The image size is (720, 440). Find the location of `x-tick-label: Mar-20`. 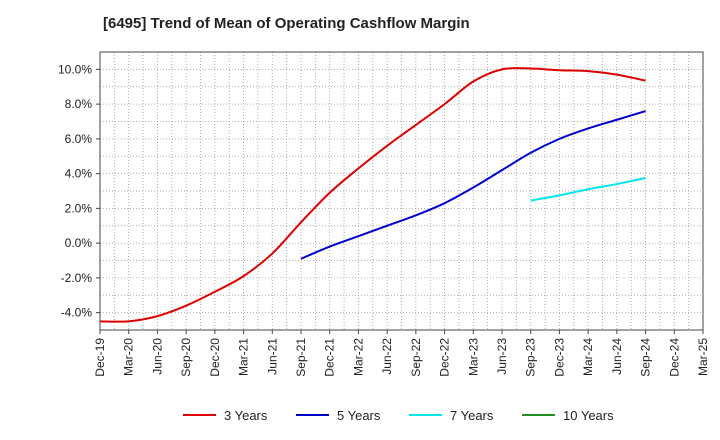

x-tick-label: Mar-20 is located at coordinates (129, 357).